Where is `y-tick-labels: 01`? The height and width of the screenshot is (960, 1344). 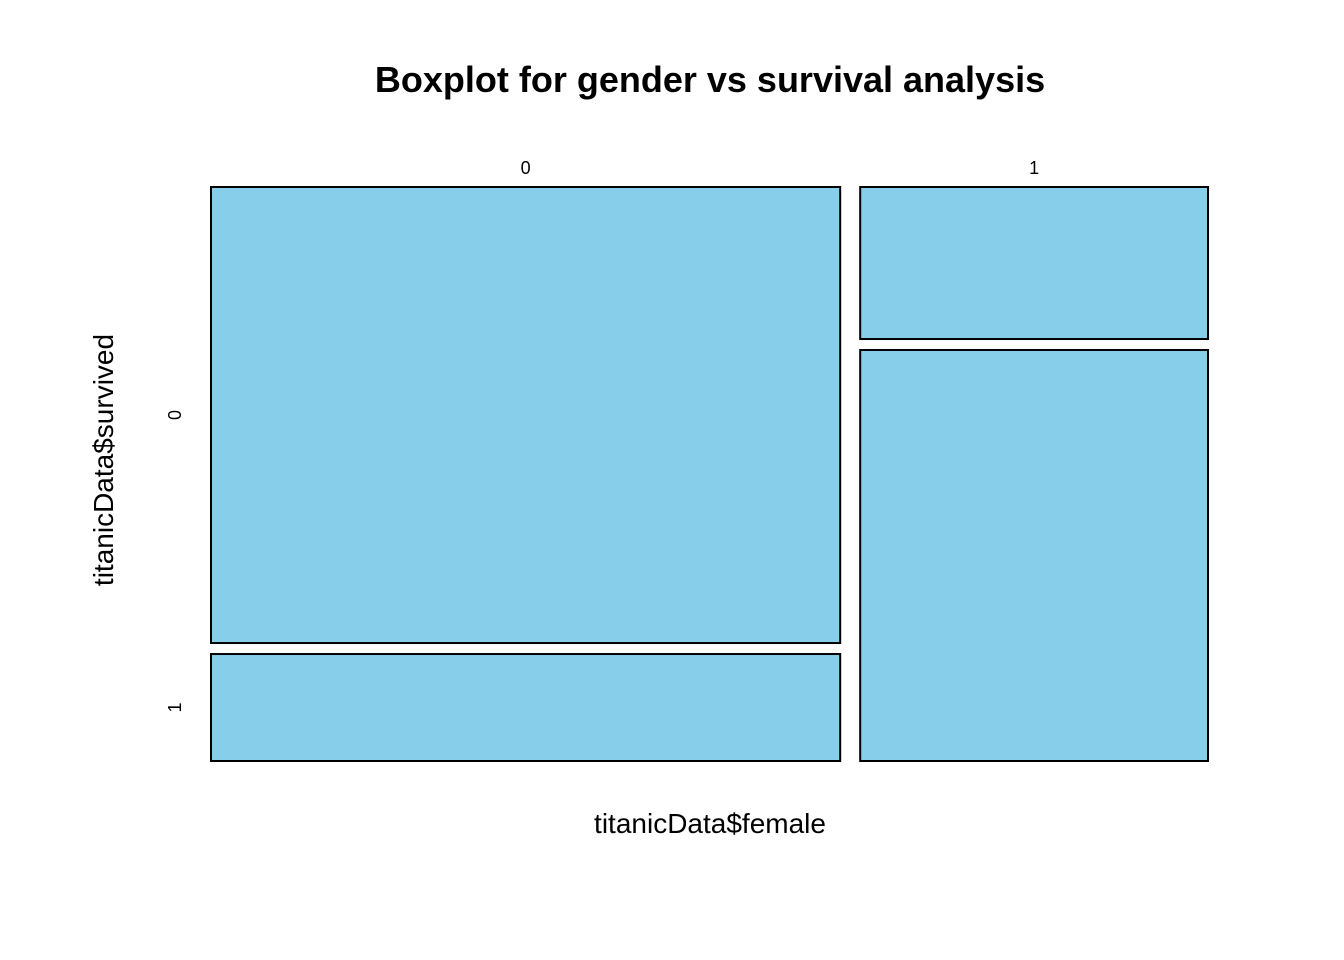
y-tick-labels: 01 is located at coordinates (175, 561).